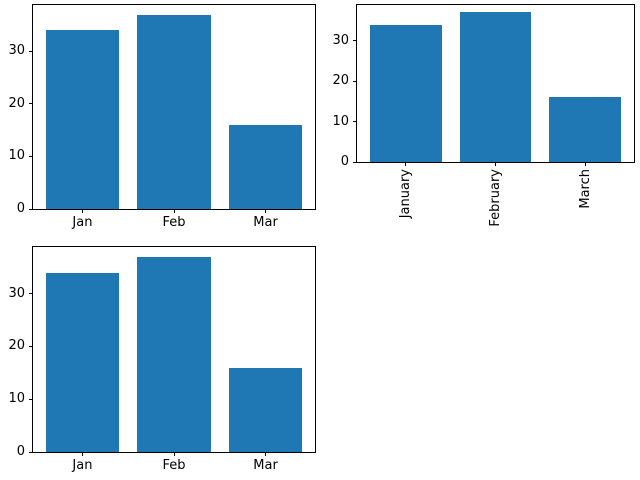 This screenshot has width=640, height=480. I want to click on bar-february, so click(495, 87).